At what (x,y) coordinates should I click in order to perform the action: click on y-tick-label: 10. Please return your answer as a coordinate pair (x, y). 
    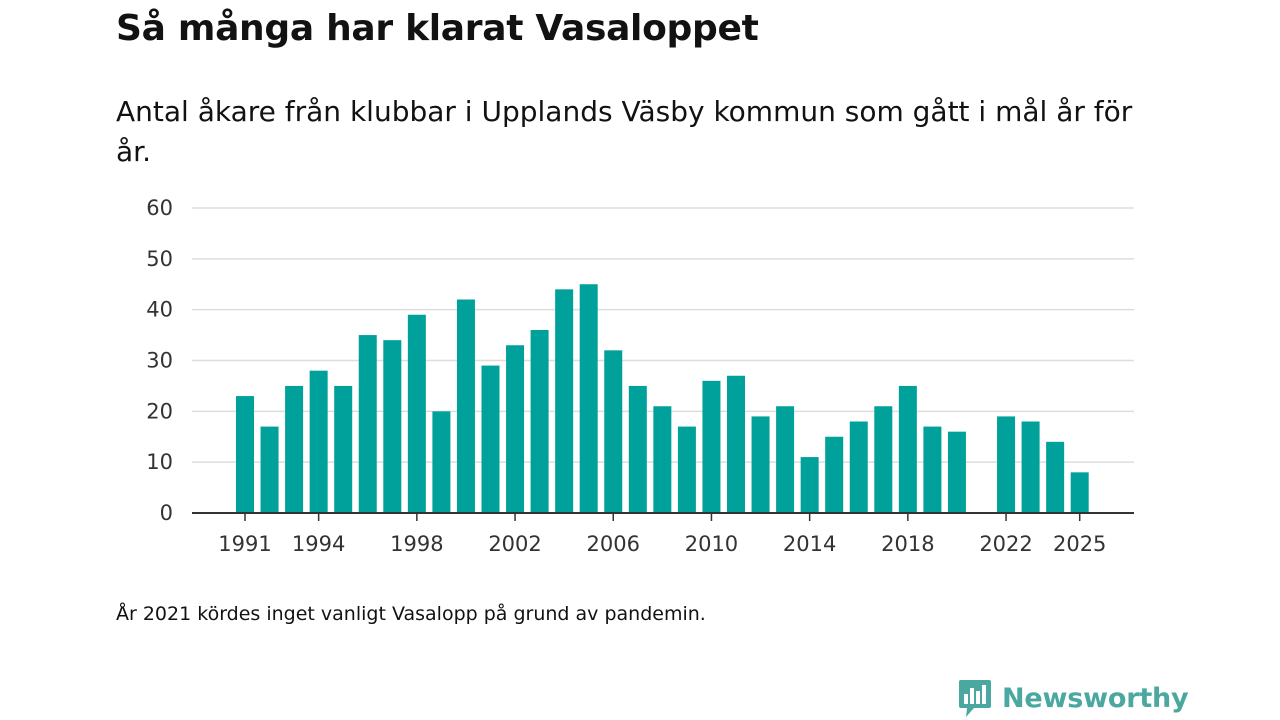
    Looking at the image, I should click on (159, 462).